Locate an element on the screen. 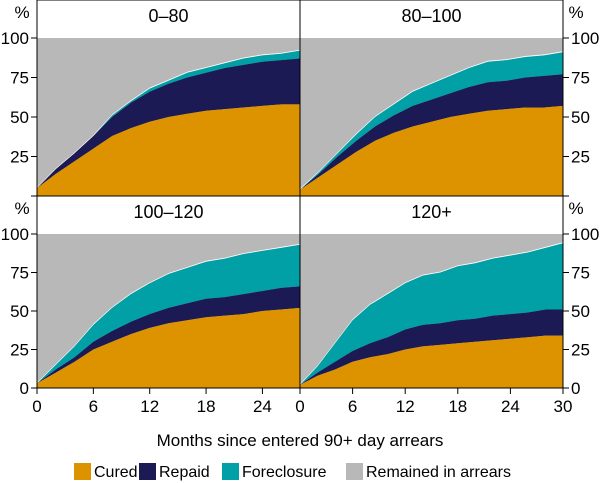 This screenshot has height=483, width=600. legend-item: Repaid is located at coordinates (174, 472).